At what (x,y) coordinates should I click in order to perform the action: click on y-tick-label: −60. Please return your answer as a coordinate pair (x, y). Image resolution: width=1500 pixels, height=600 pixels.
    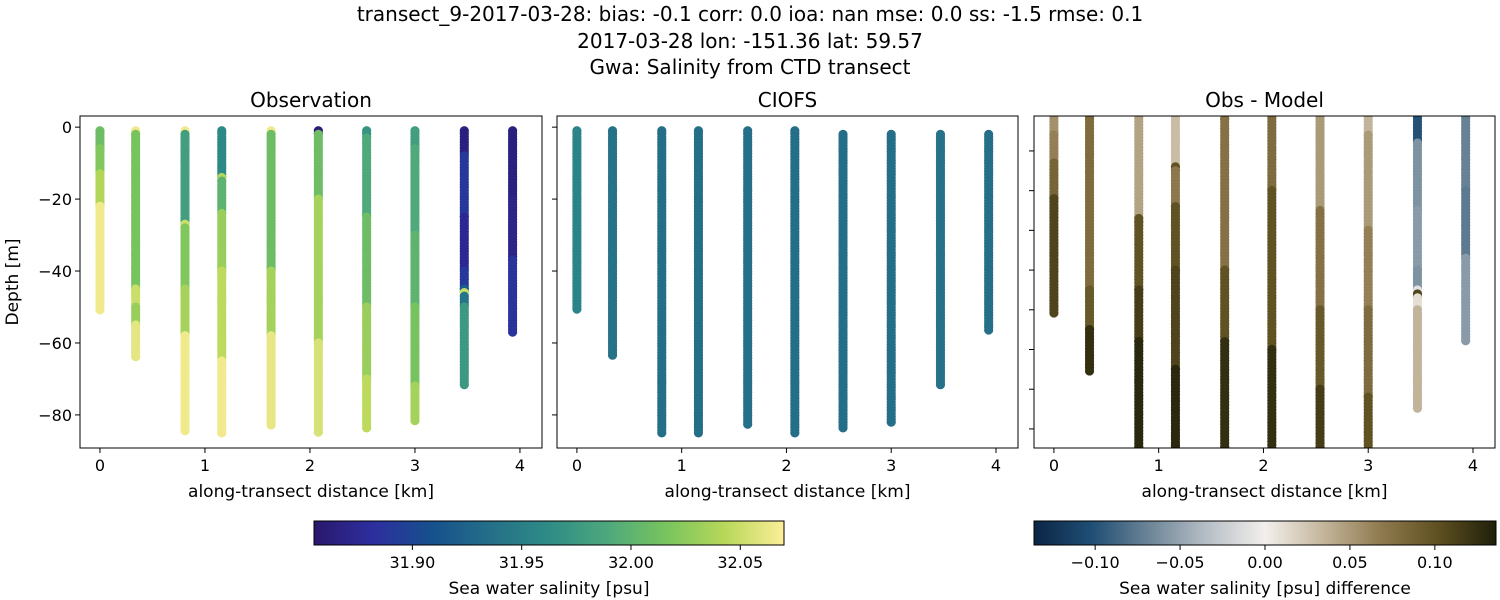
    Looking at the image, I should click on (55, 343).